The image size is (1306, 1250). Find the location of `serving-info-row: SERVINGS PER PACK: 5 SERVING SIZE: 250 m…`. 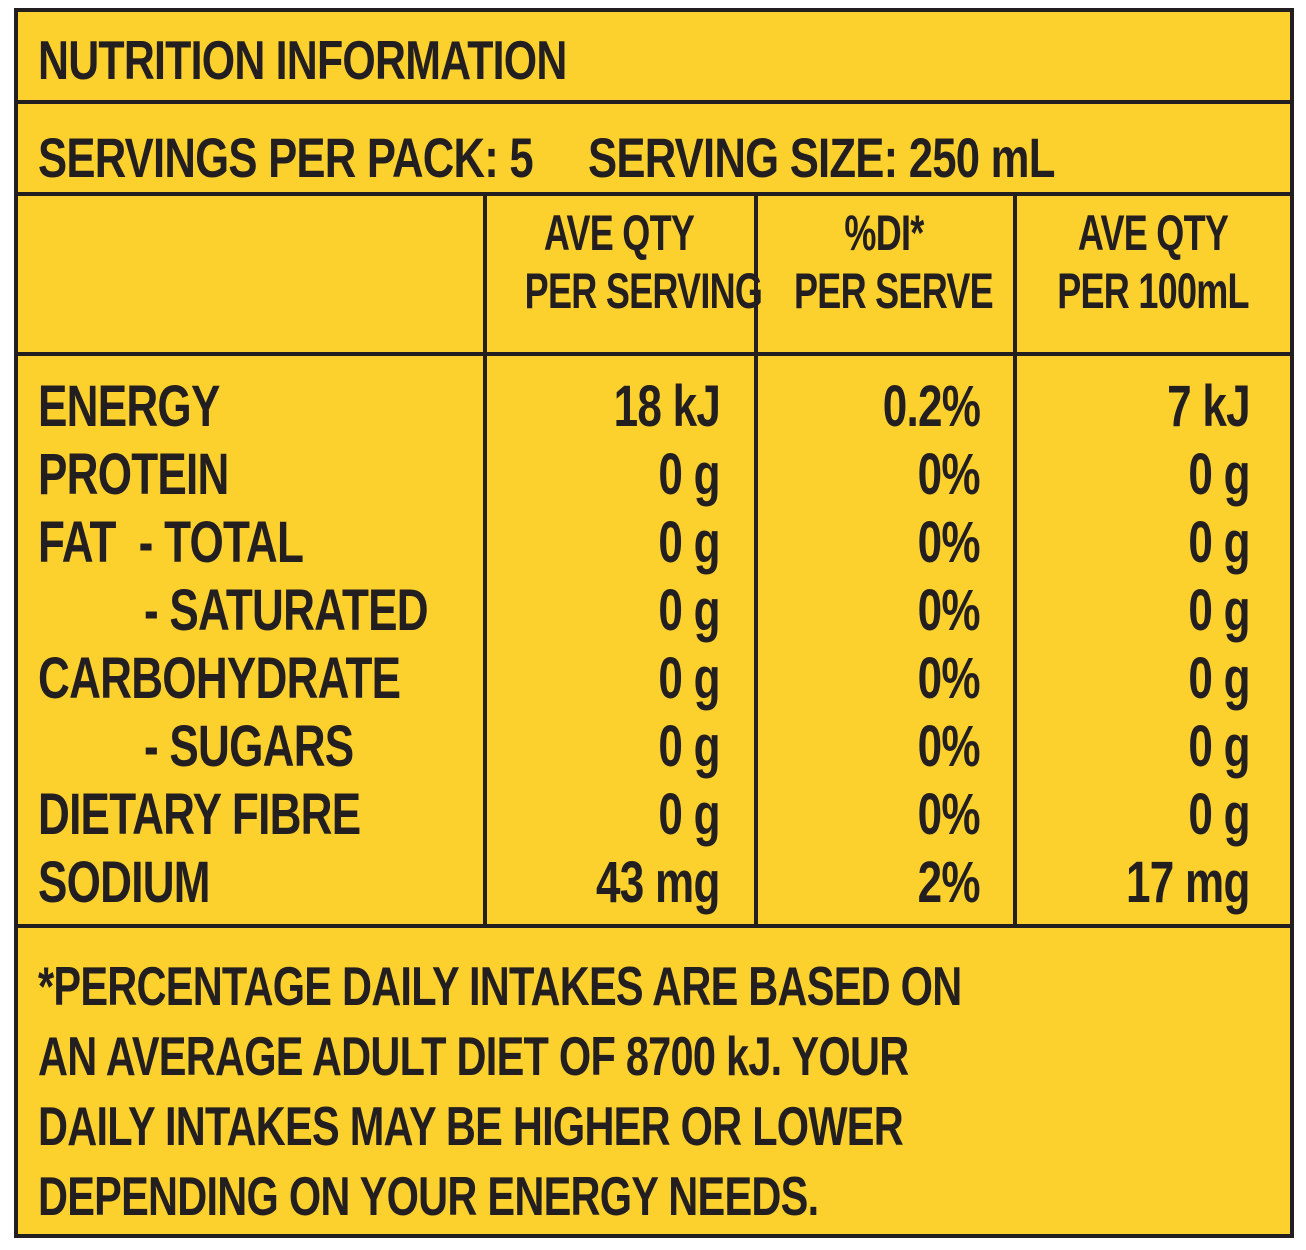

serving-info-row: SERVINGS PER PACK: 5 SERVING SIZE: 250 m… is located at coordinates (546, 158).